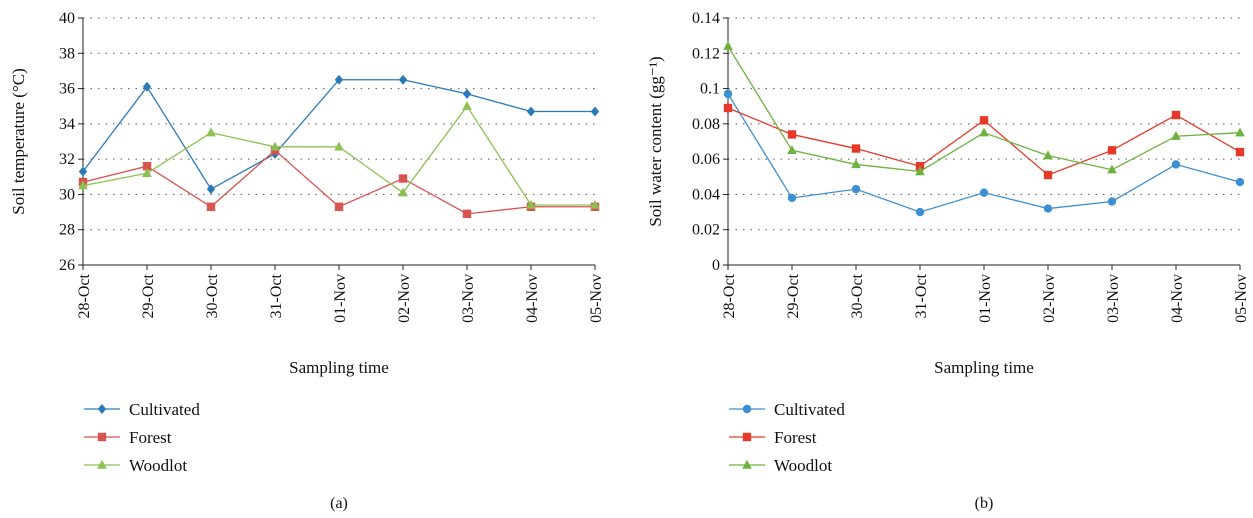 The width and height of the screenshot is (1253, 518). Describe the element at coordinates (18, 141) in the screenshot. I see `y-axis-title: Soil temperature (°C)` at that location.